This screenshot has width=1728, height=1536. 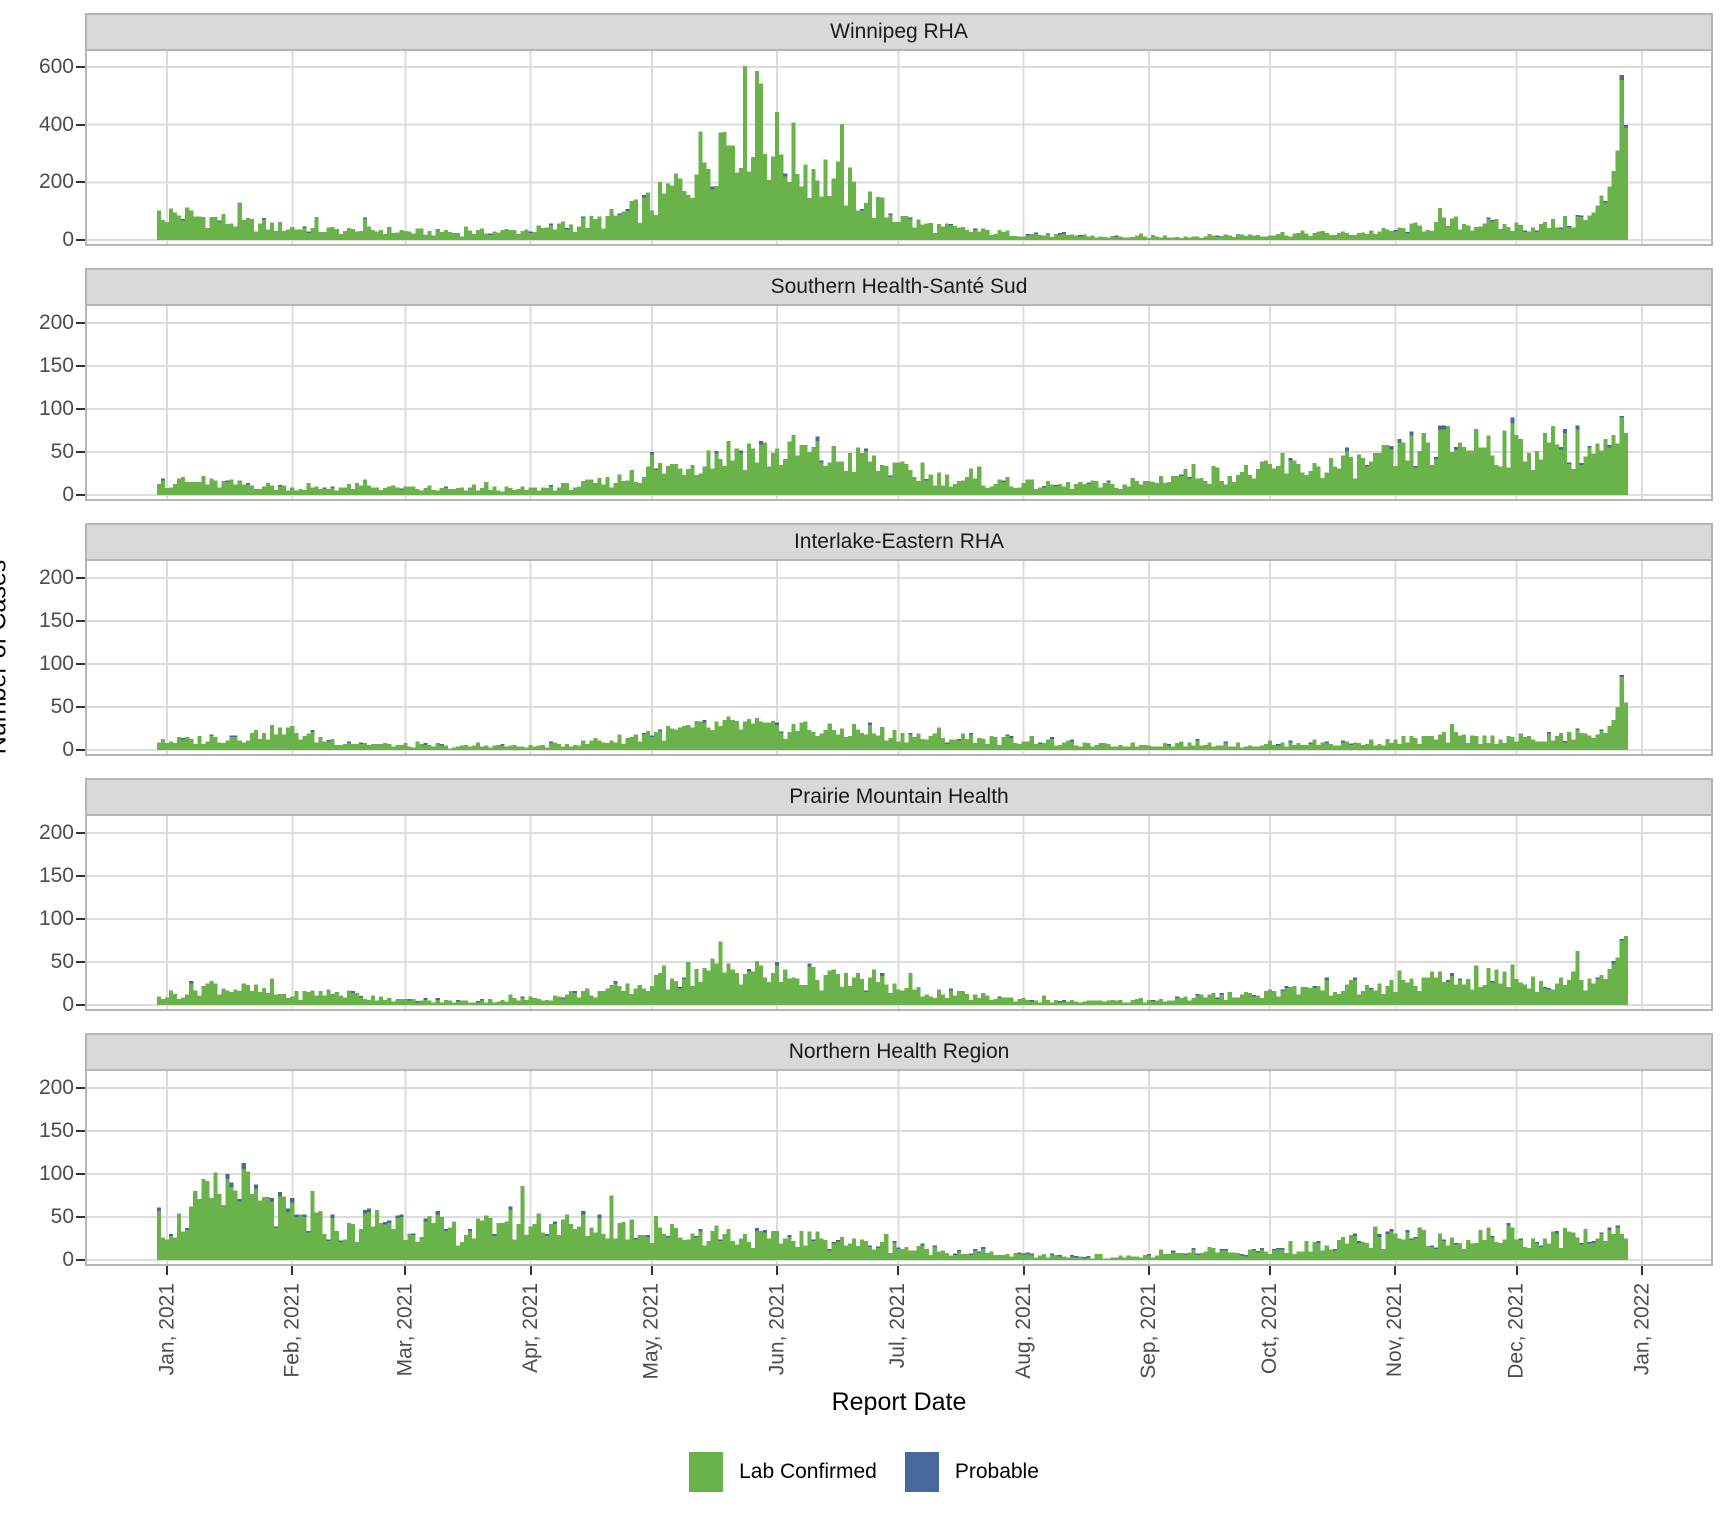 What do you see at coordinates (80, 124) in the screenshot?
I see `y-axis-tick` at bounding box center [80, 124].